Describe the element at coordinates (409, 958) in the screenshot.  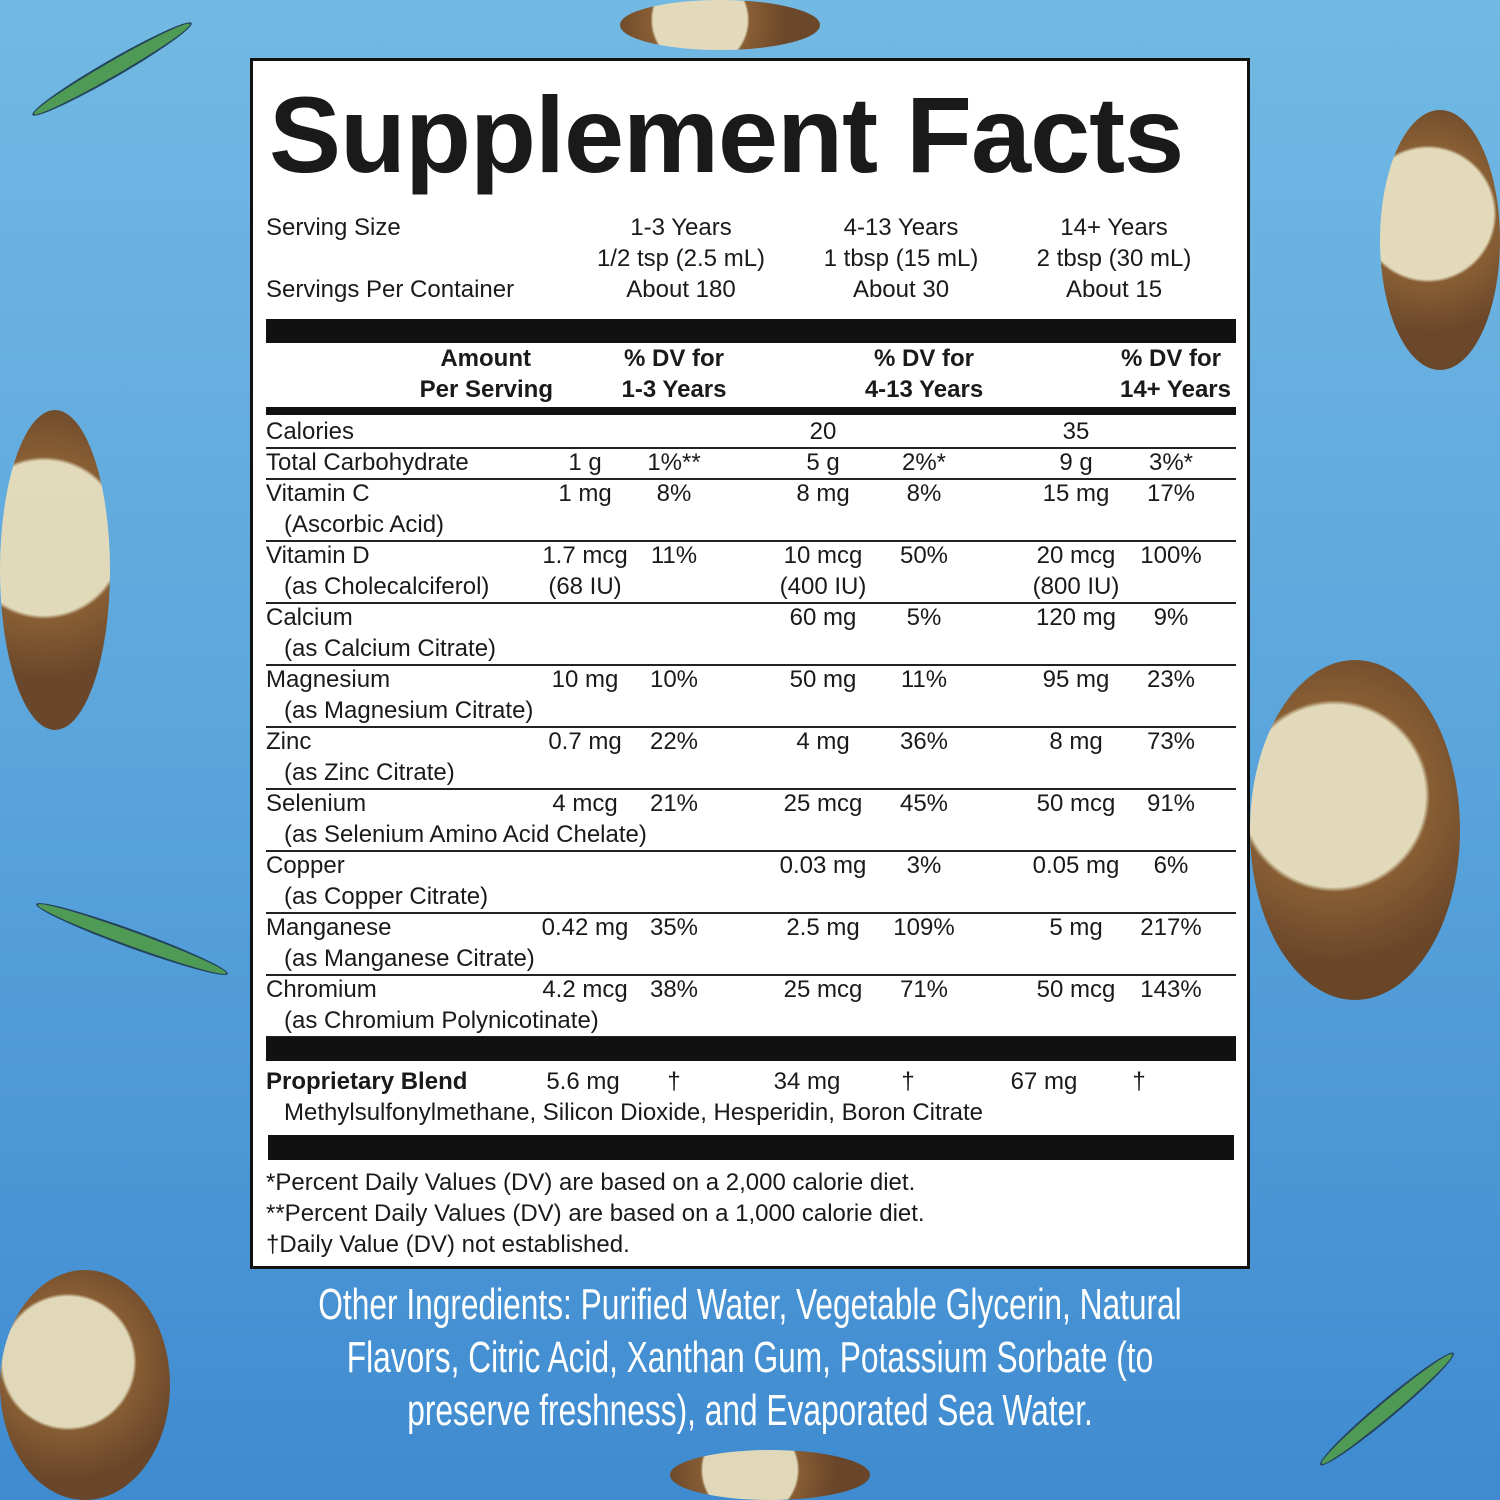
I see `nutrient-source: (as Manganese Citrate)` at that location.